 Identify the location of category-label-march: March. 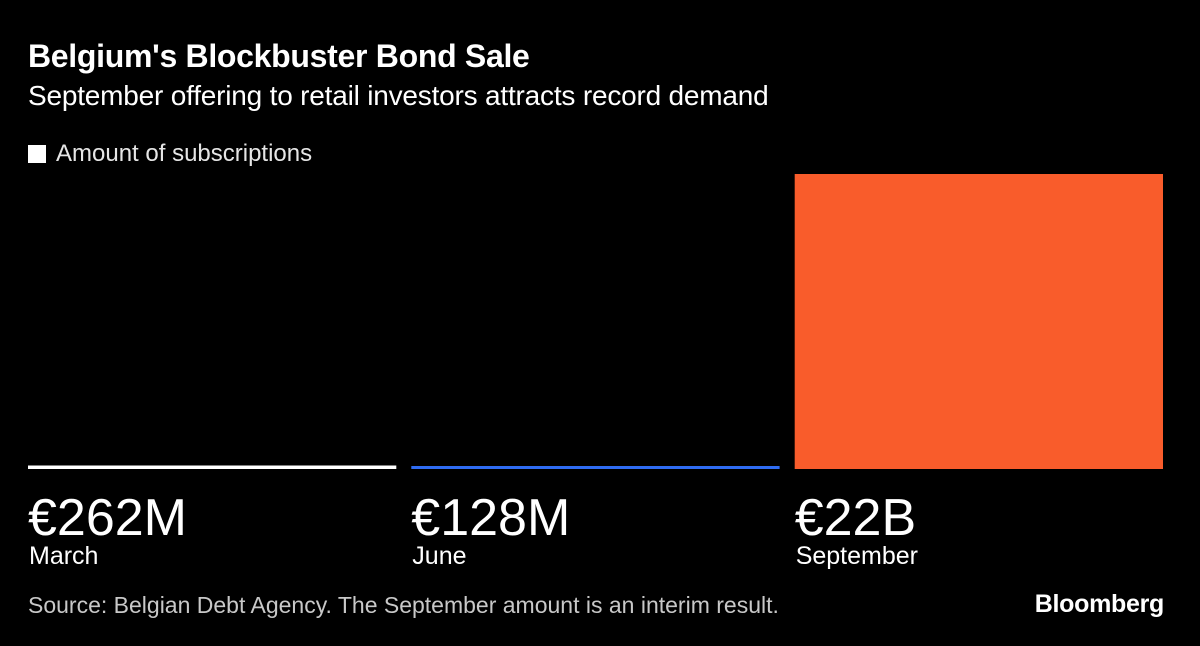
(63, 556).